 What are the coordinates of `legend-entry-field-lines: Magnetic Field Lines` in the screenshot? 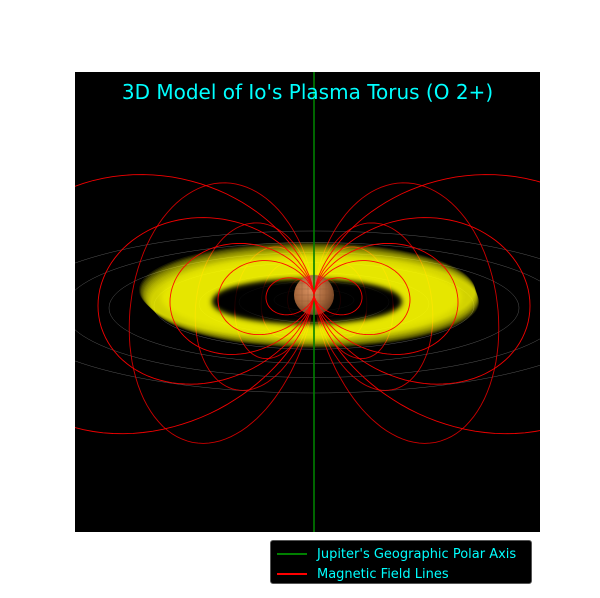 It's located at (403, 574).